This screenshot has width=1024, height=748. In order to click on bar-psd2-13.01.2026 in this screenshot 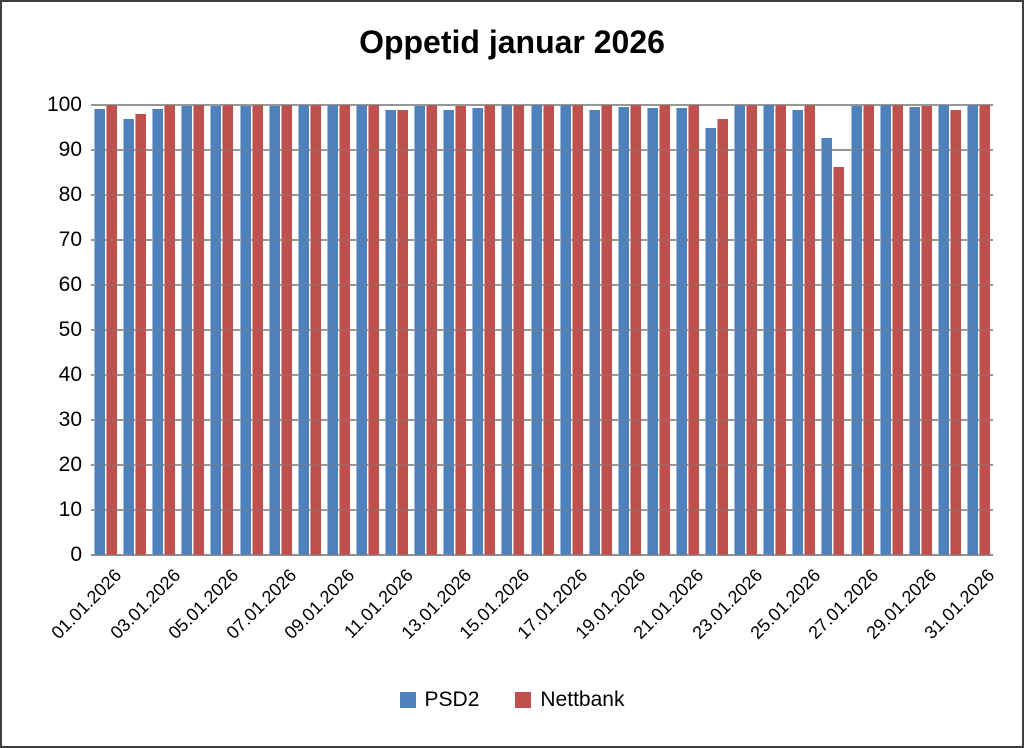, I will do `click(449, 332)`.